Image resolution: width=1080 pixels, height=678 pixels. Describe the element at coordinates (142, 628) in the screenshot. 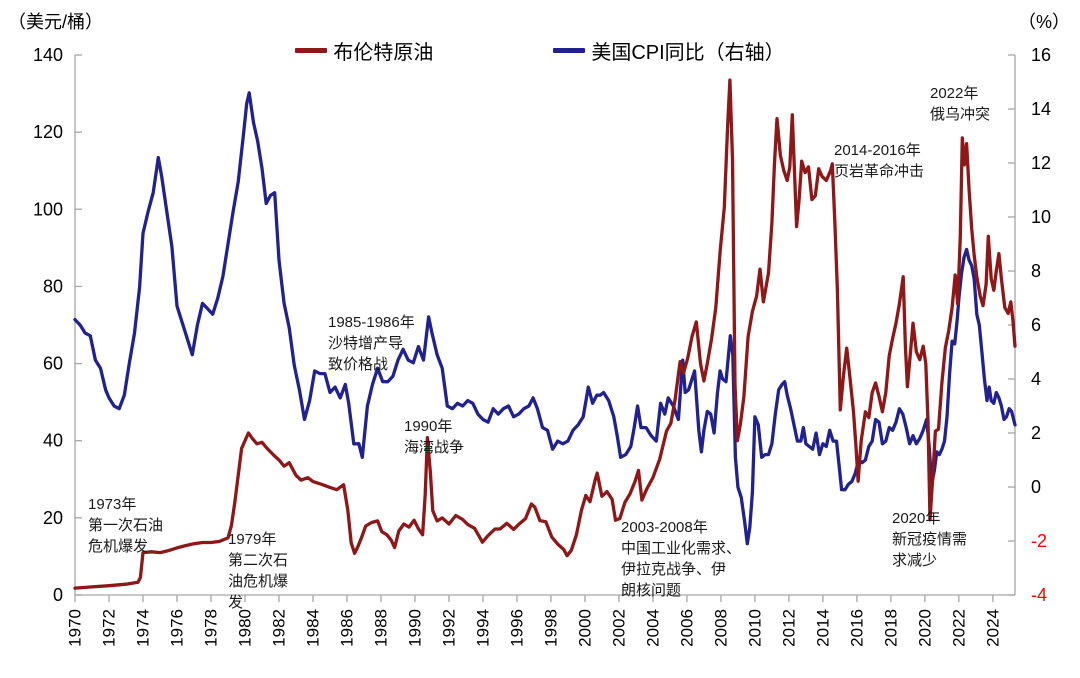

I see `x-axis-tick-label: 1974` at that location.